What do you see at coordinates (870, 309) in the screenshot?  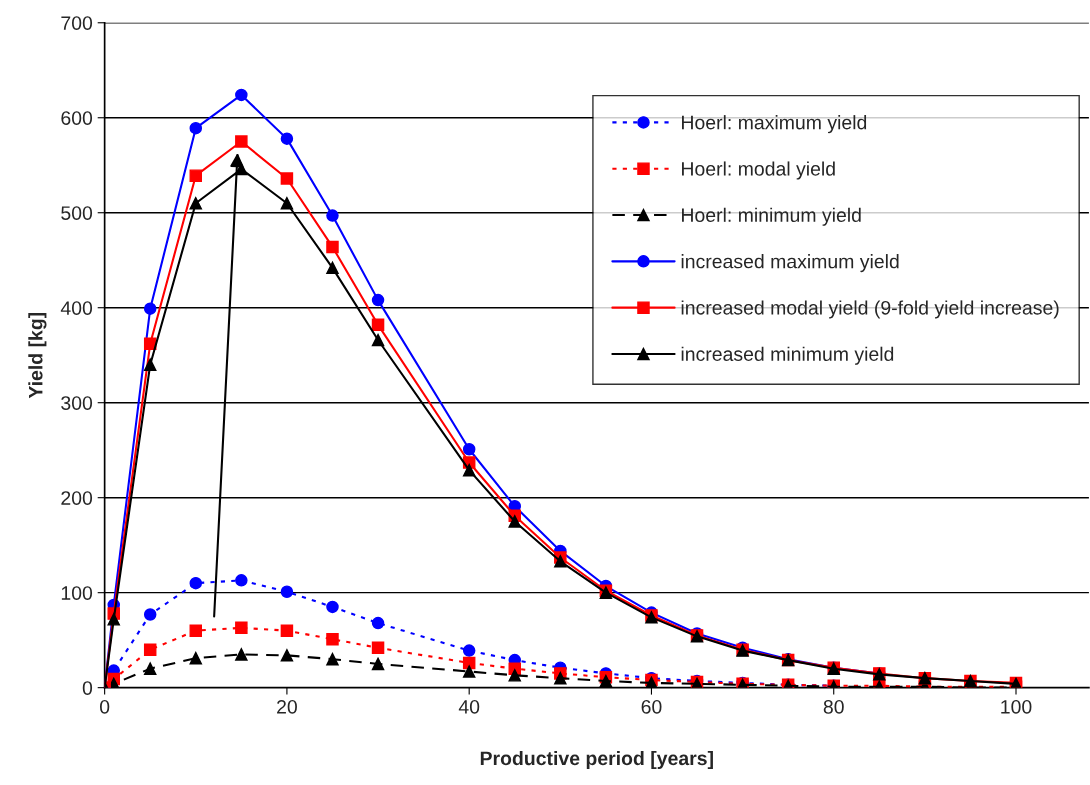 I see `legend-label: increased modal yield (9-fold yield increase)` at bounding box center [870, 309].